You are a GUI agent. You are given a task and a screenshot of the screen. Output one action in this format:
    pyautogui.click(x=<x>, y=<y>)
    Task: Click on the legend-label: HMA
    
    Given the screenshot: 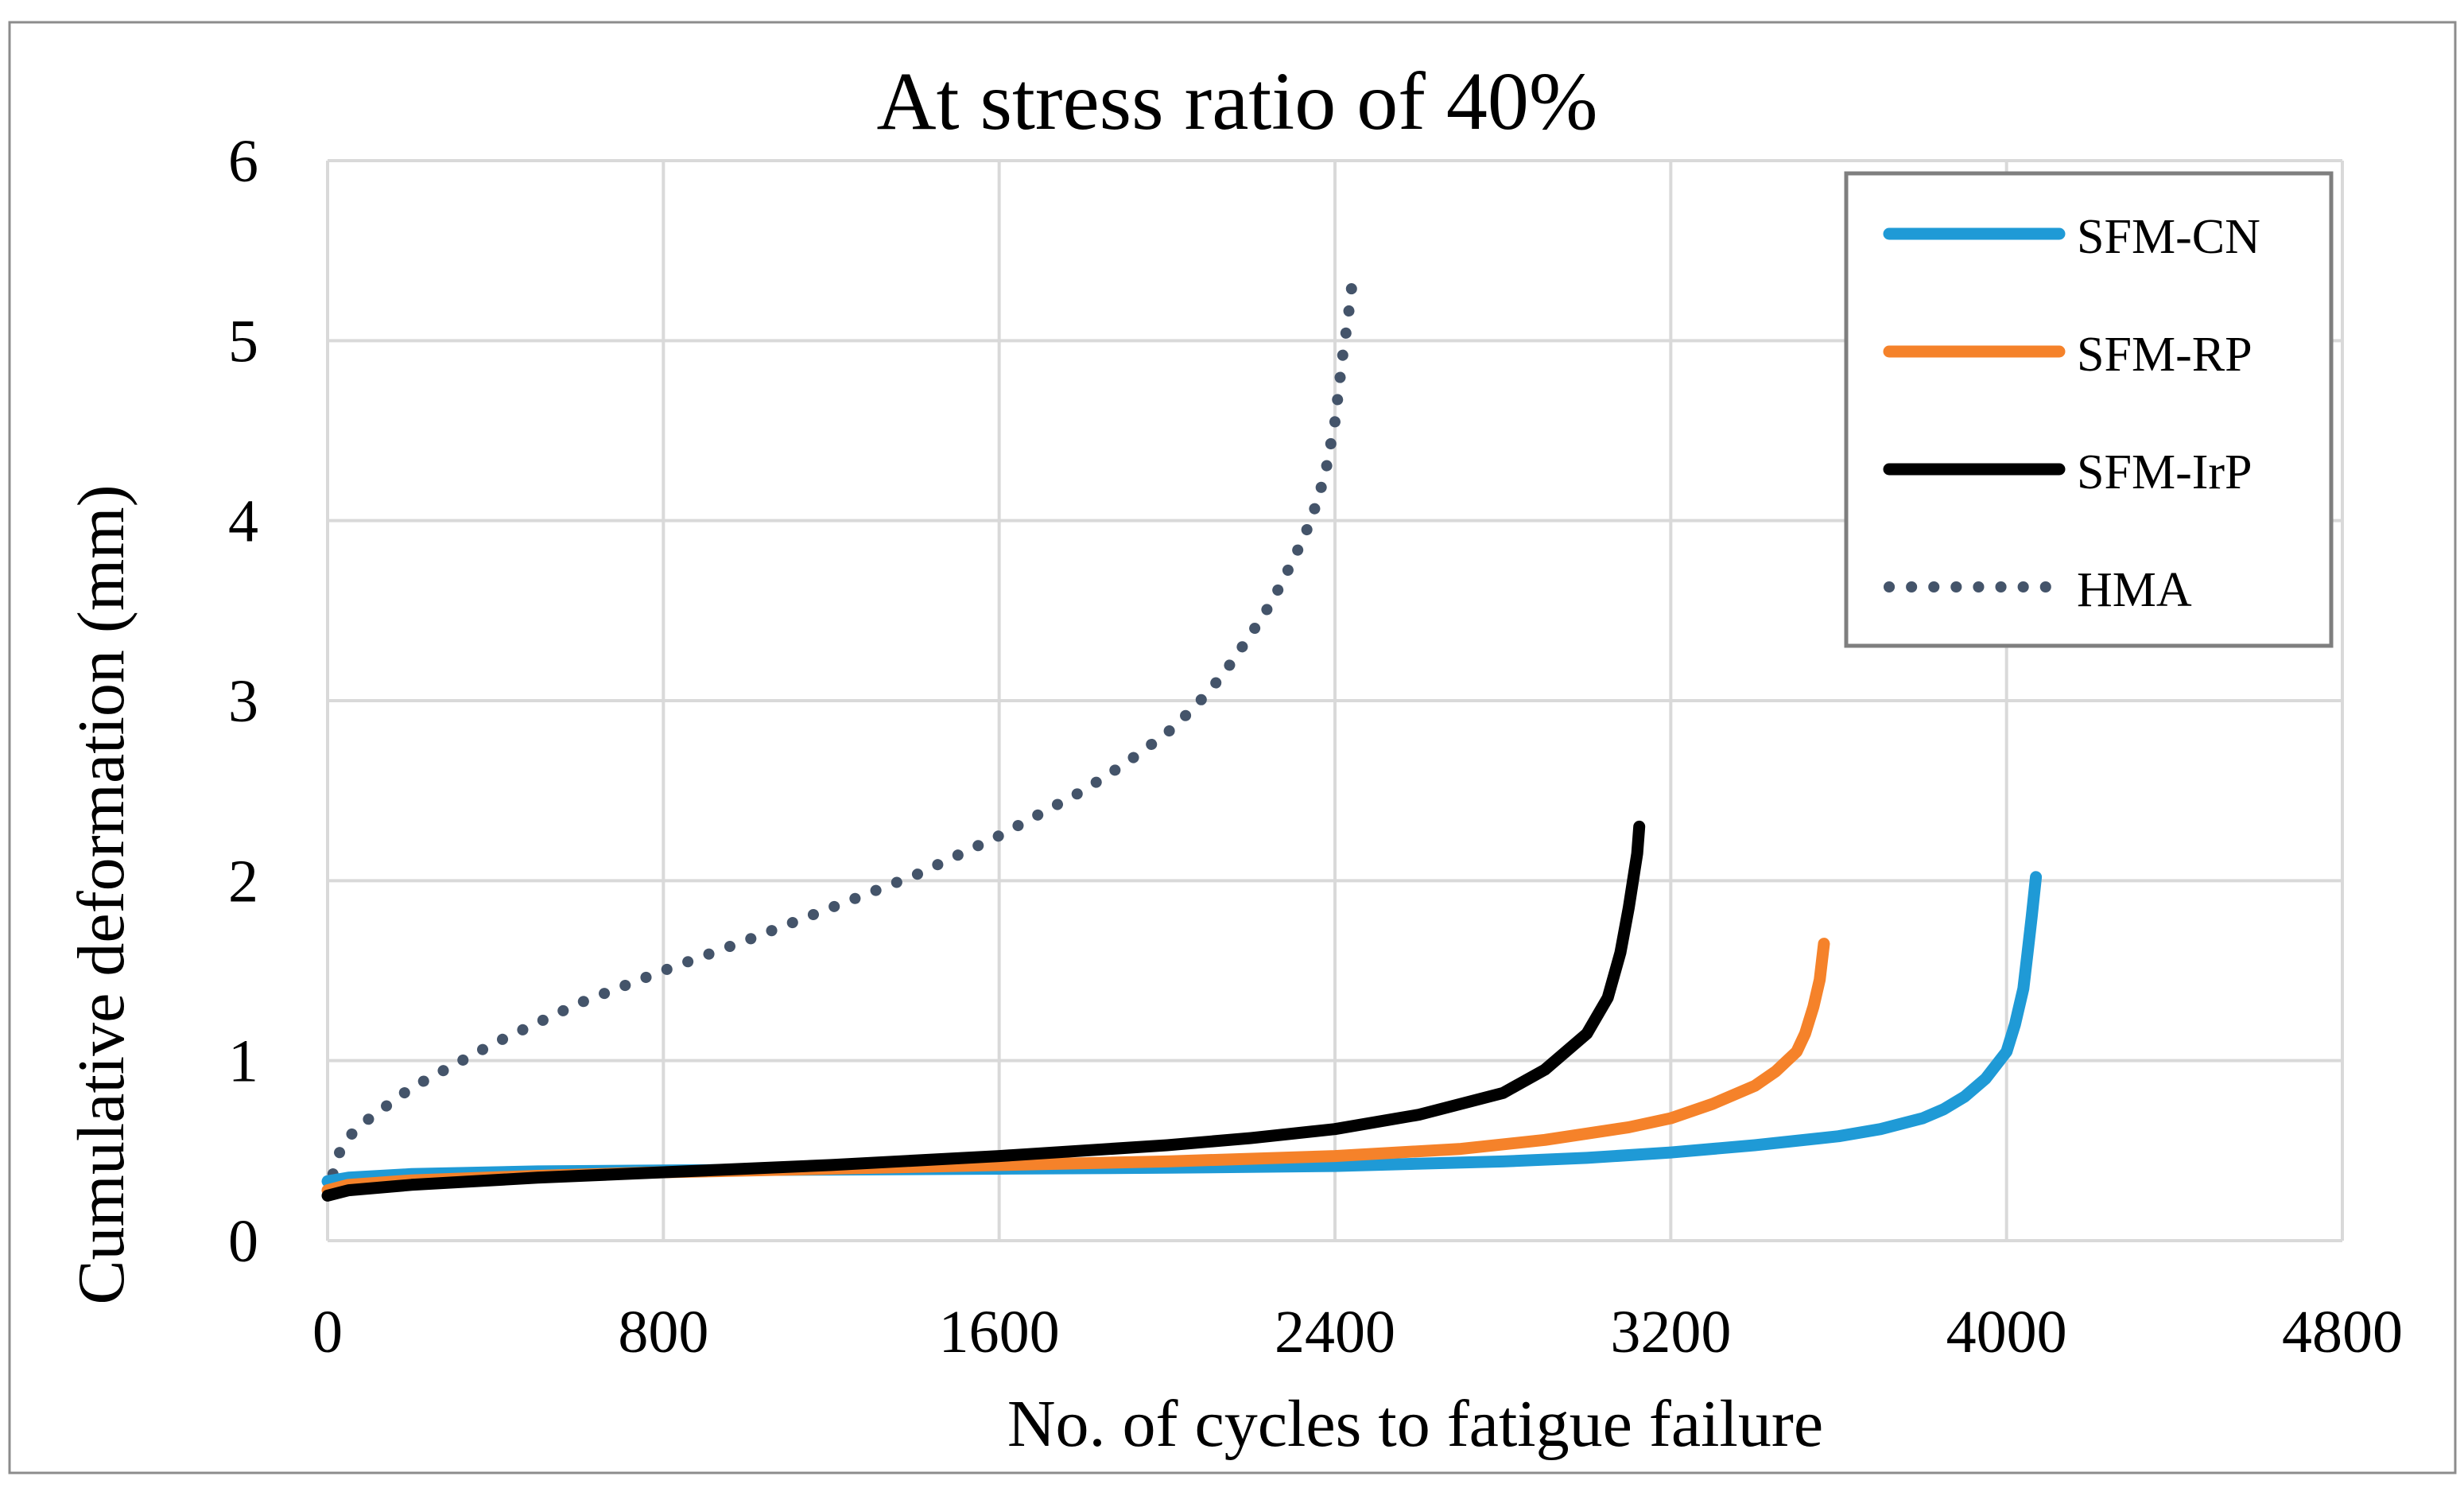 What is the action you would take?
    pyautogui.click(x=2134, y=590)
    